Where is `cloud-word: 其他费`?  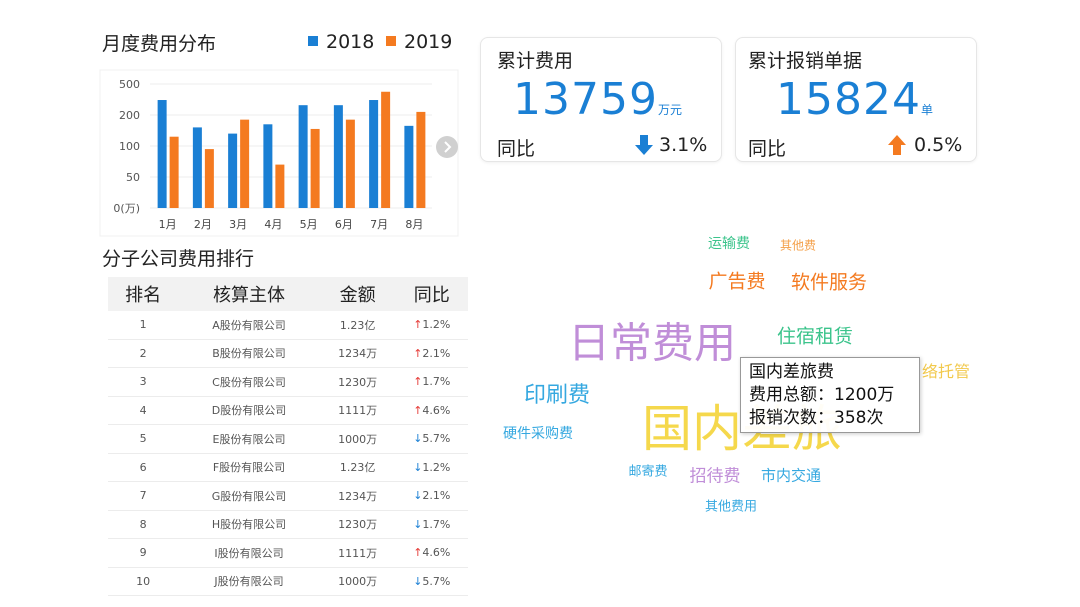
cloud-word: 其他费 is located at coordinates (798, 245).